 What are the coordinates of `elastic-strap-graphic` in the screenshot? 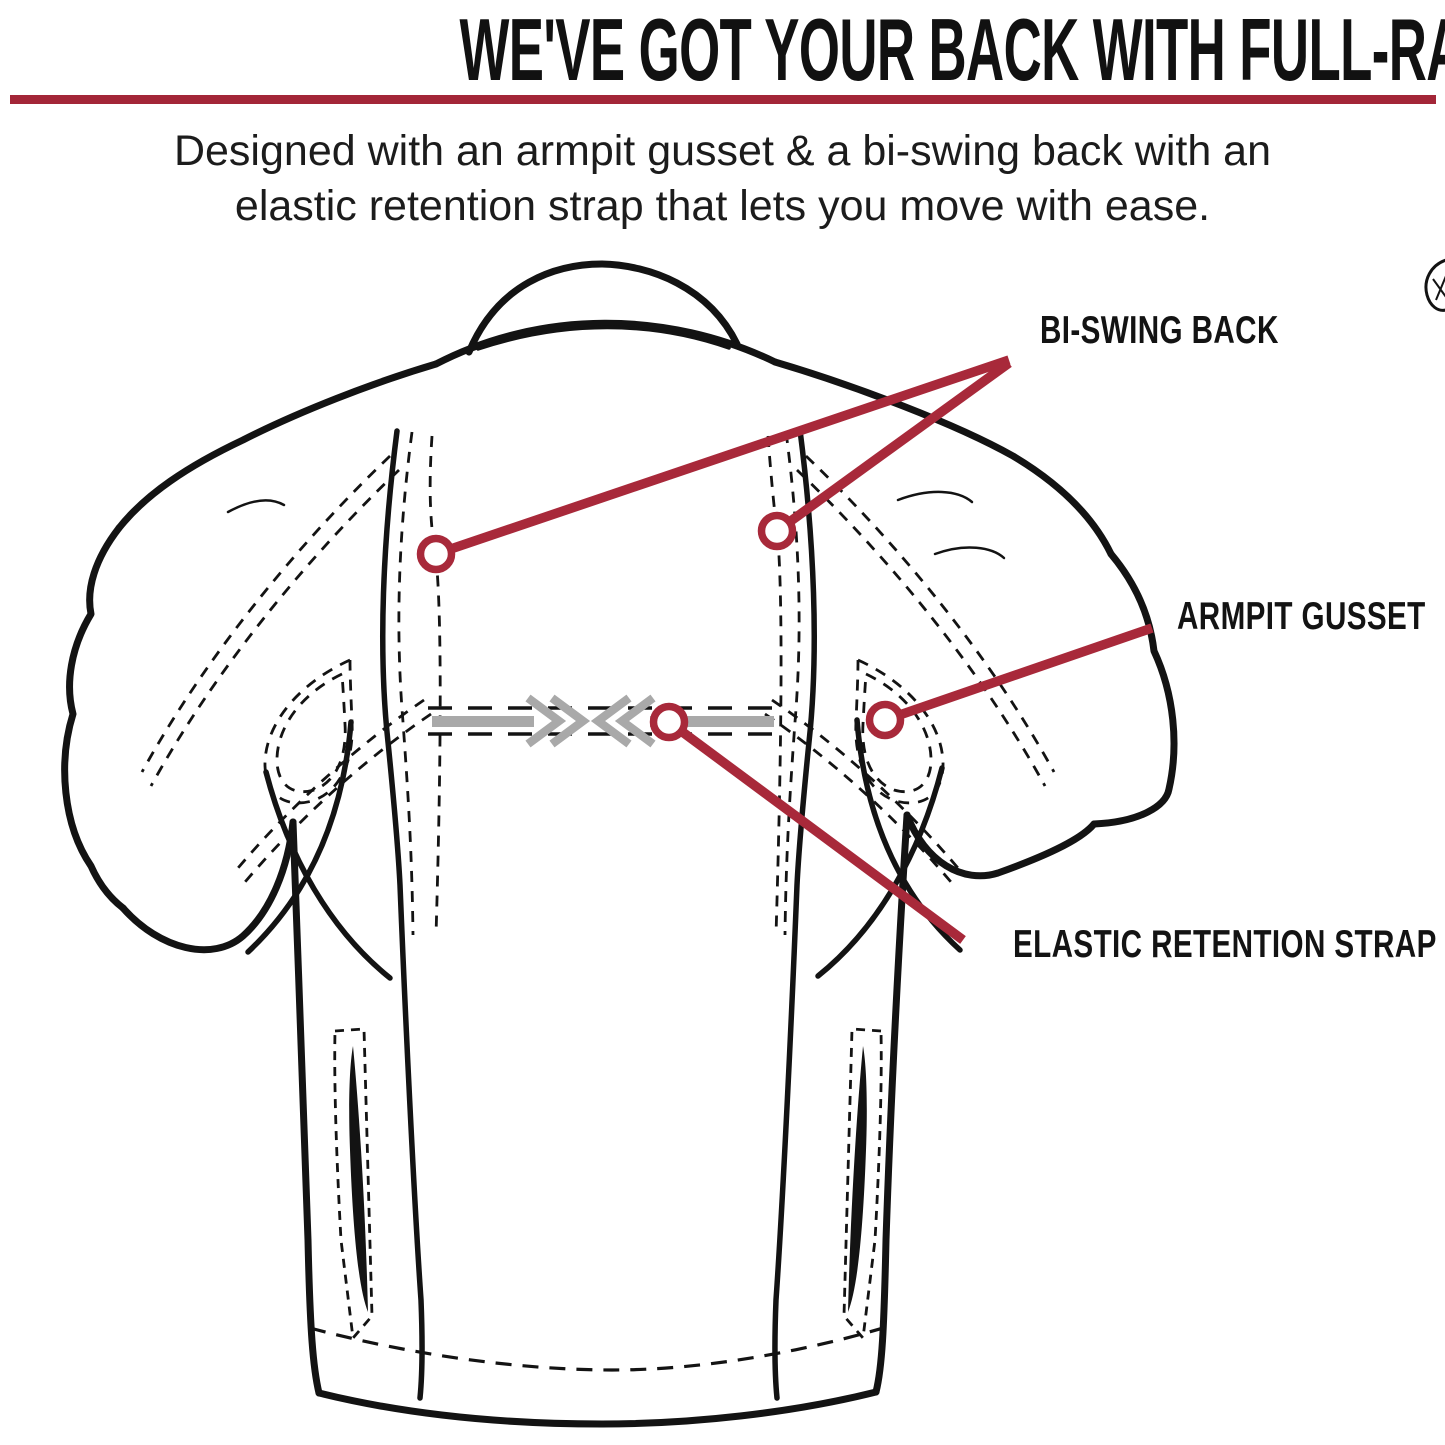 It's located at (602, 721).